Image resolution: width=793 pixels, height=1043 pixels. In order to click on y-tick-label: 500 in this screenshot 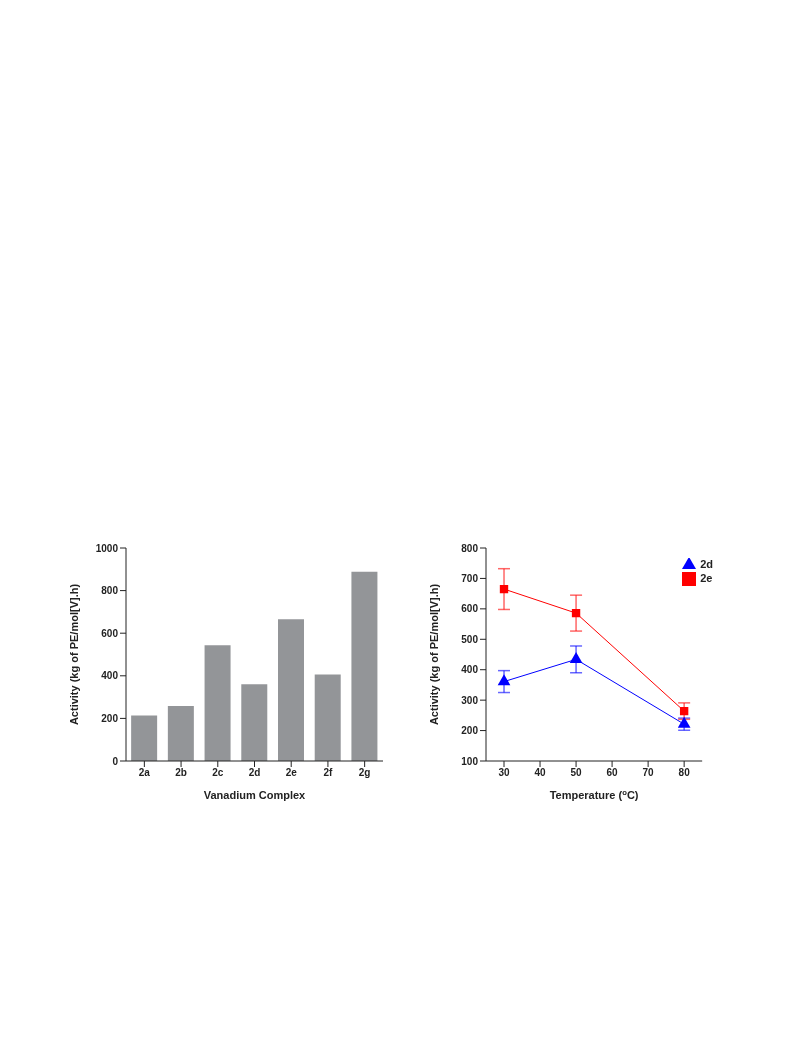, I will do `click(470, 639)`.